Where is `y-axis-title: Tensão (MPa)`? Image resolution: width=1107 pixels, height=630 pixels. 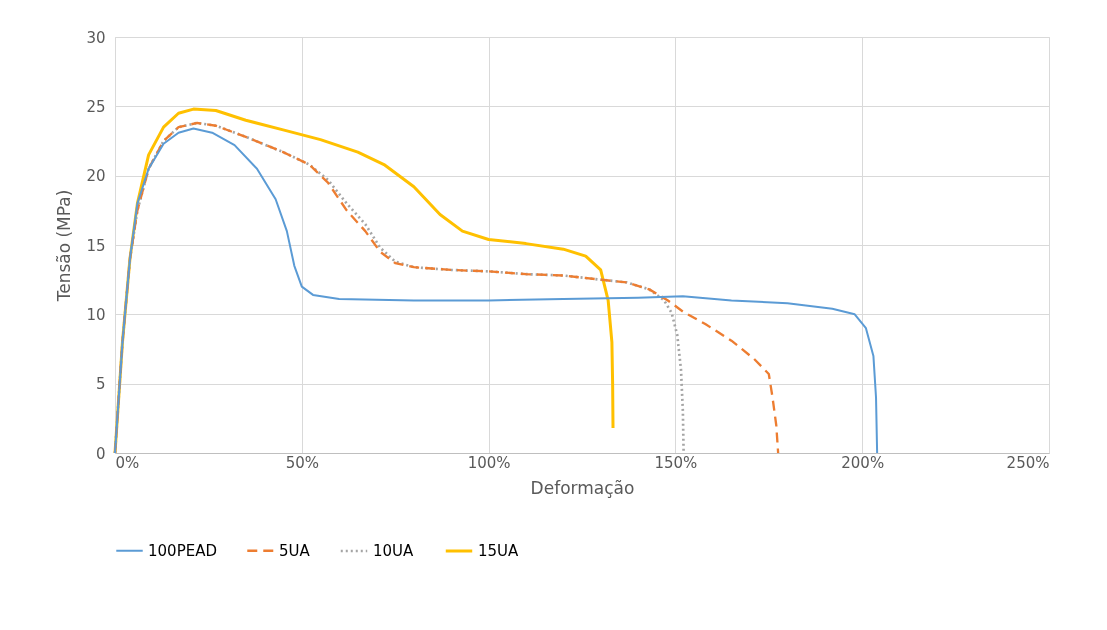
y-axis-title: Tensão (MPa) is located at coordinates (64, 246).